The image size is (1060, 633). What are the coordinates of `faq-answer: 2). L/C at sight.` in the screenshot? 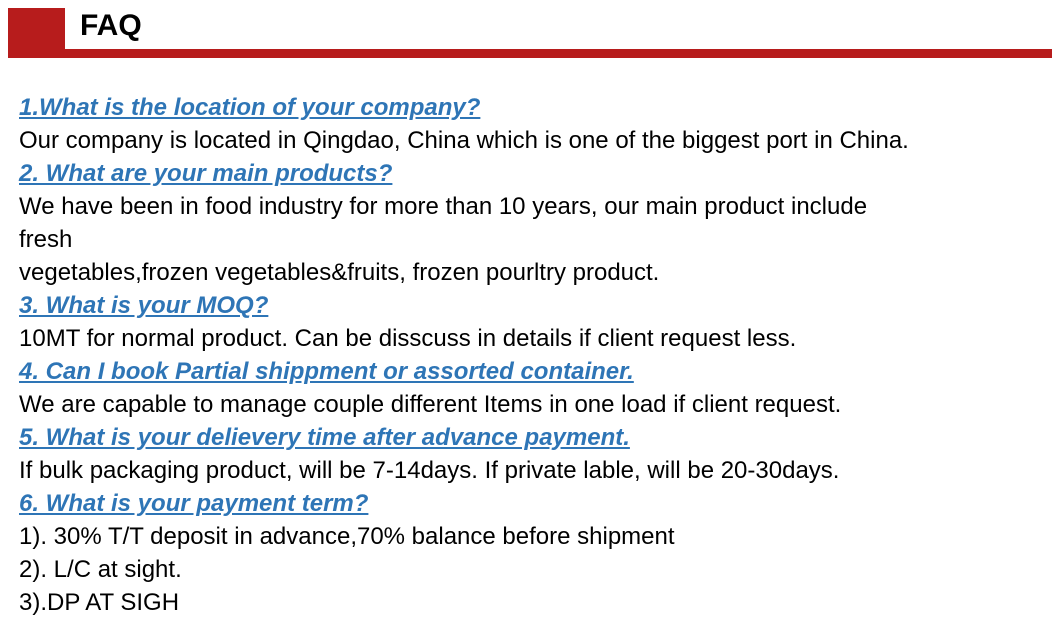 It's located at (100, 569).